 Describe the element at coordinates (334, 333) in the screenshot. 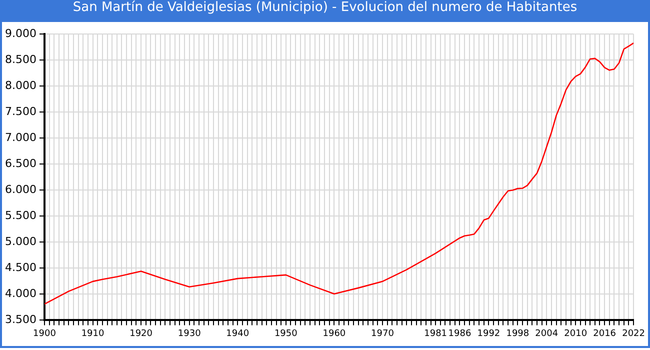

I see `x-tick-label: 1960` at that location.